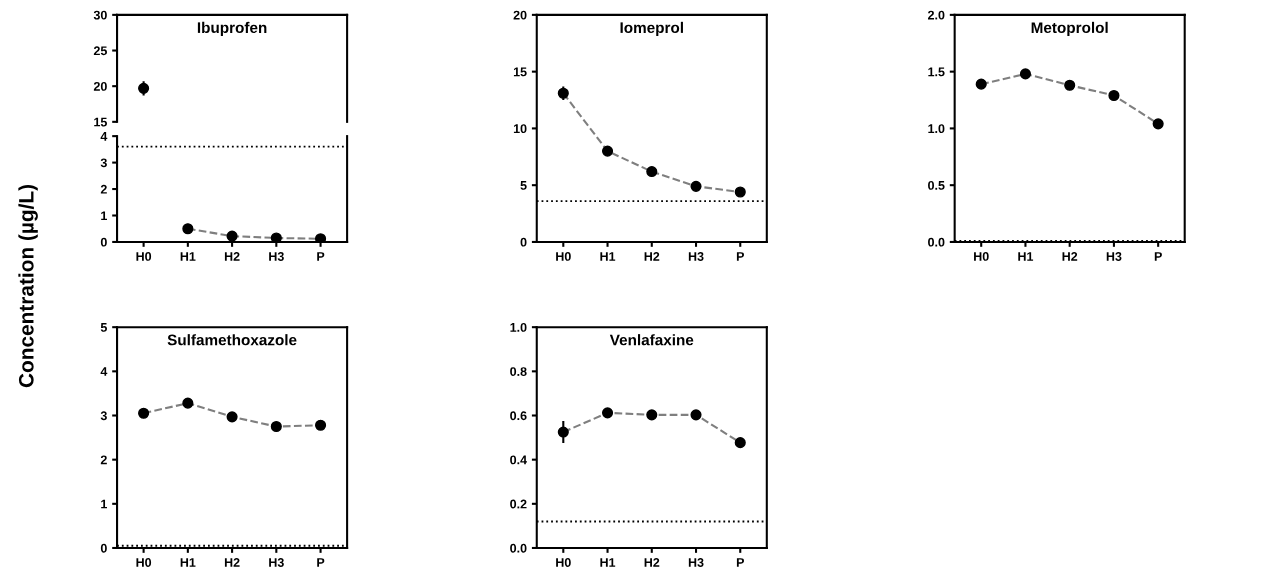 The width and height of the screenshot is (1278, 572). What do you see at coordinates (100, 15) in the screenshot?
I see `y-tick-label: 30` at bounding box center [100, 15].